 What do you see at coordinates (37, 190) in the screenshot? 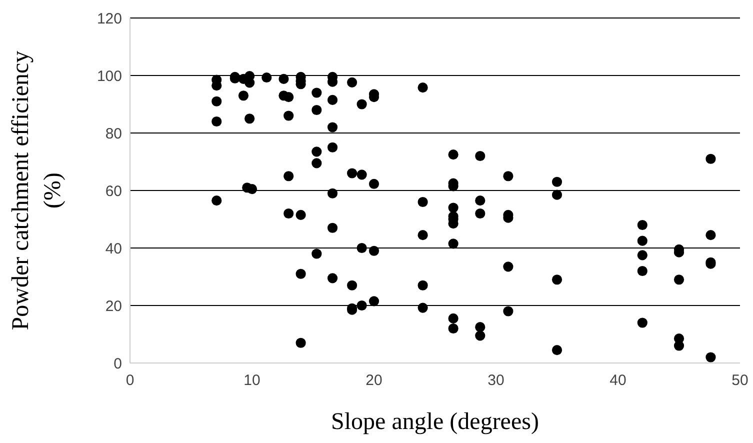
I see `y-axis-title: Powder catchment efficiency (%)` at bounding box center [37, 190].